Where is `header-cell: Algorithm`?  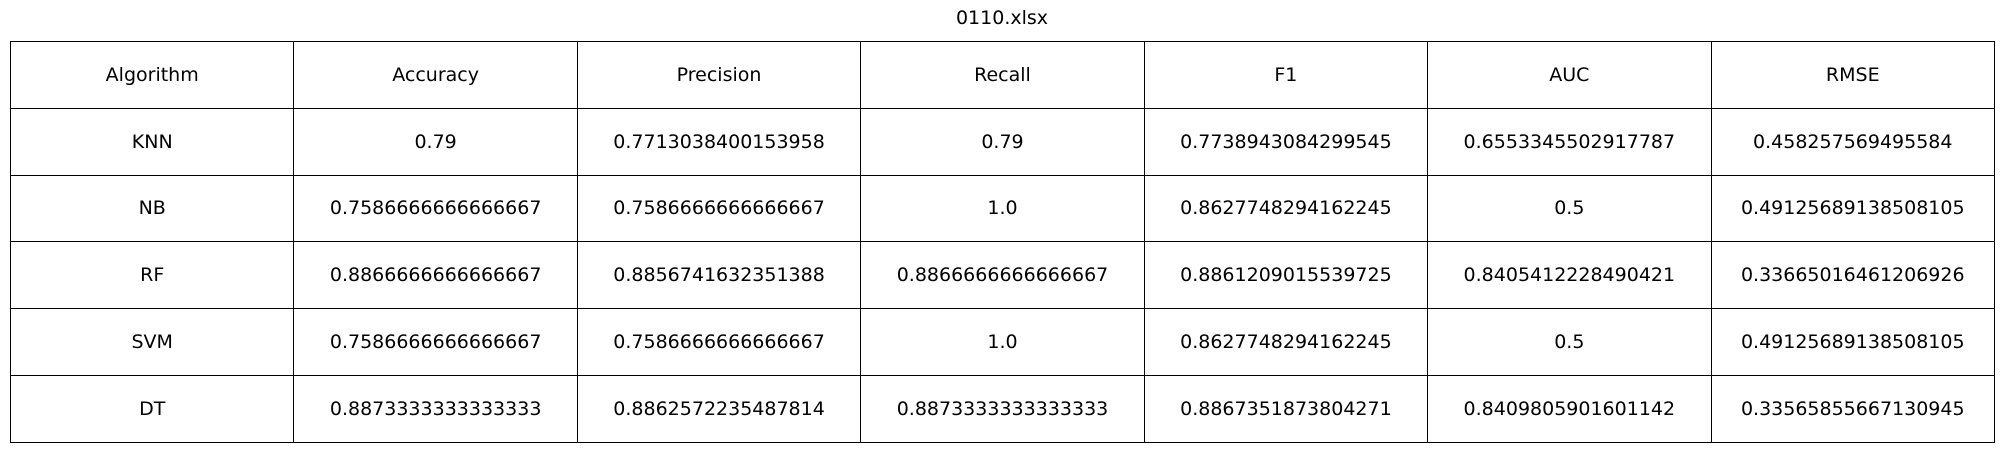
header-cell: Algorithm is located at coordinates (152, 75).